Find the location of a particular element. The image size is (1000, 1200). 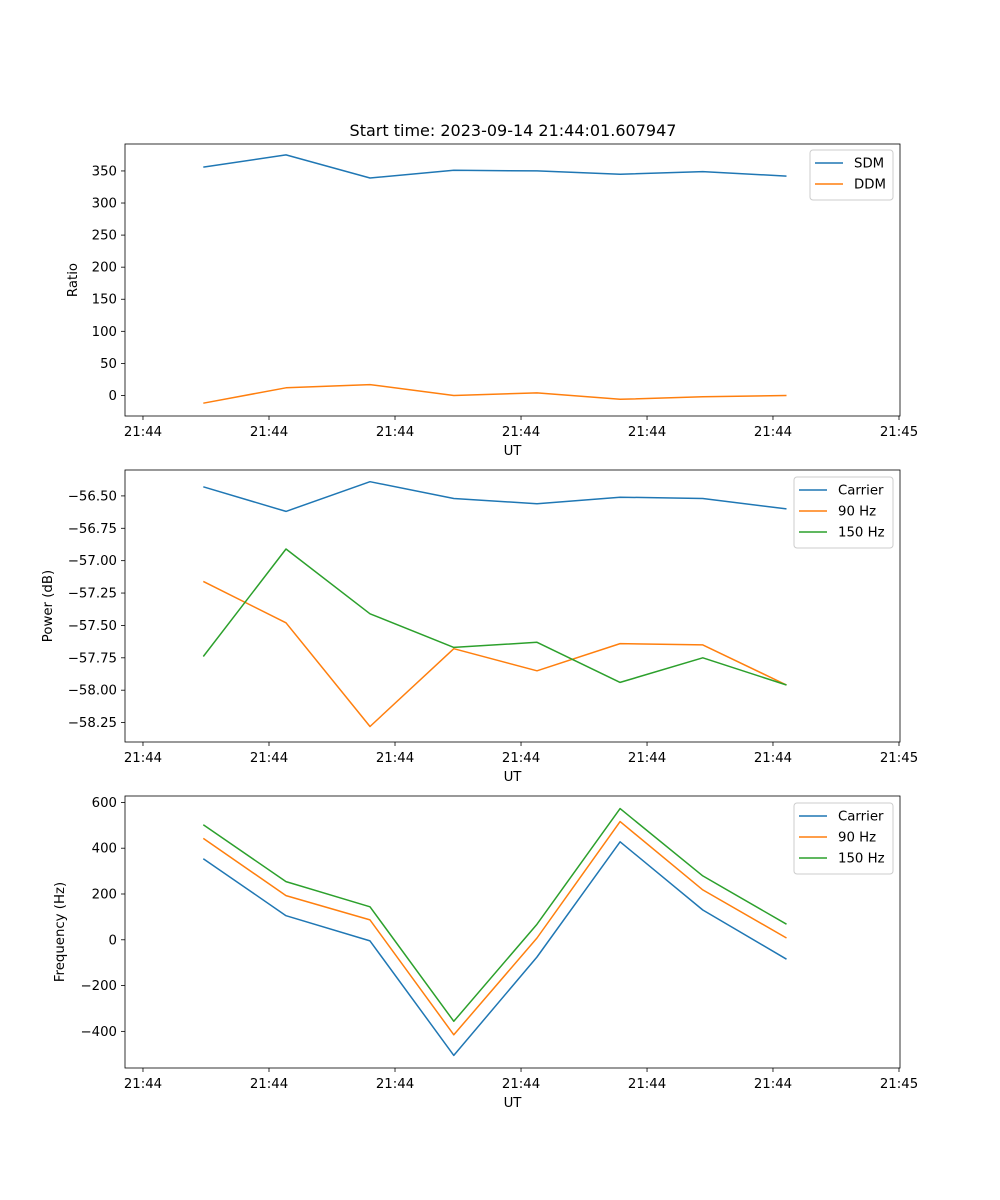

legend-entry-label: DDM is located at coordinates (870, 185).